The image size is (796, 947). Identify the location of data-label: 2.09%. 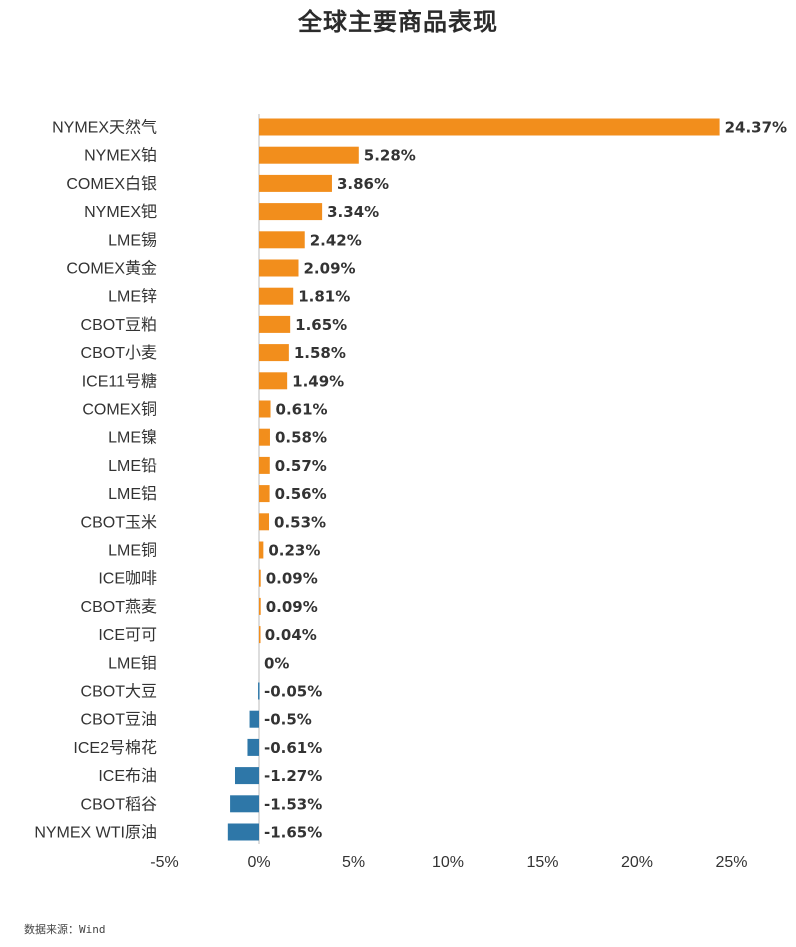
(330, 269).